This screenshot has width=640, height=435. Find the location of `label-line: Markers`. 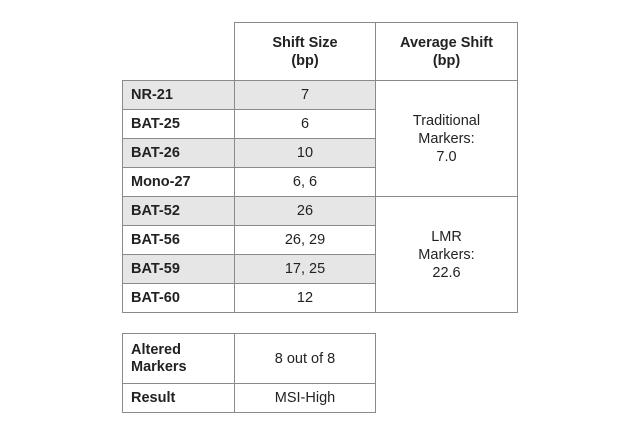

label-line: Markers is located at coordinates (159, 366).